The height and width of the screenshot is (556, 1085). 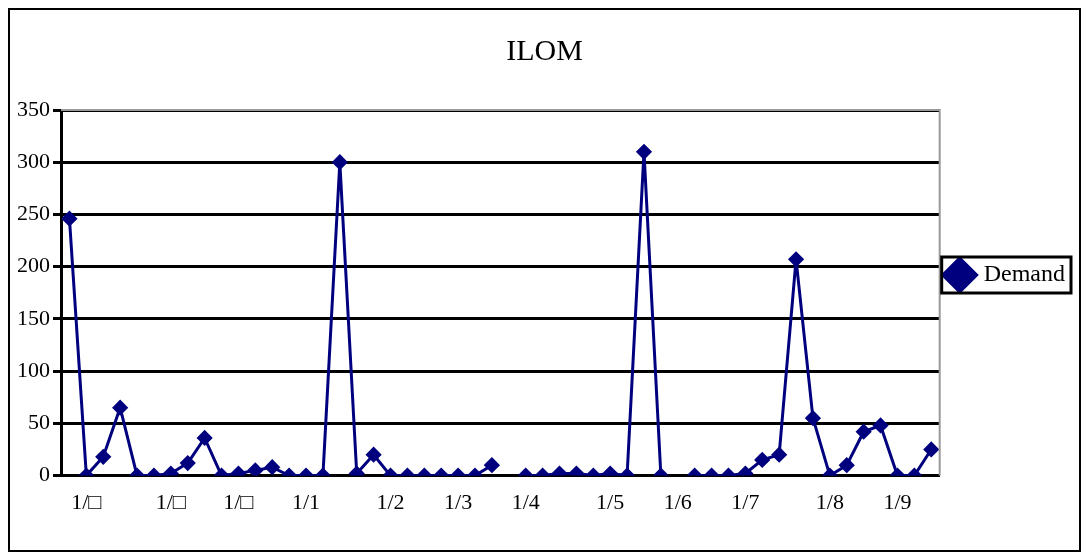 What do you see at coordinates (390, 501) in the screenshot?
I see `x-tick-label: 1/2` at bounding box center [390, 501].